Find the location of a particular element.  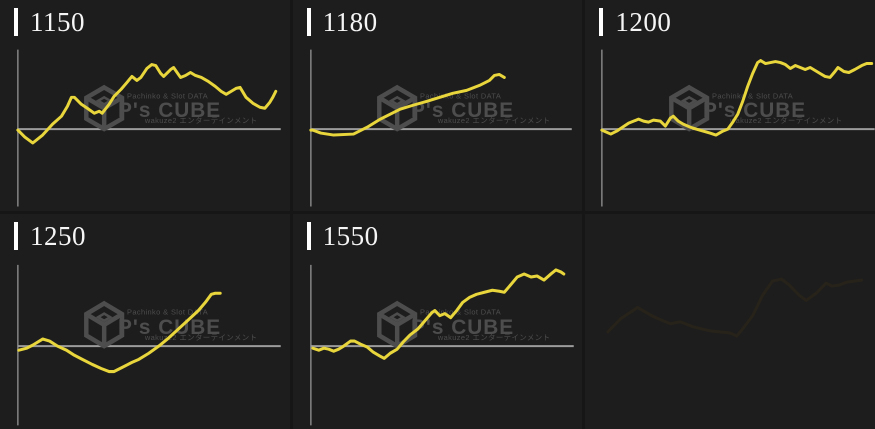

ghost-data-line is located at coordinates (735, 307).